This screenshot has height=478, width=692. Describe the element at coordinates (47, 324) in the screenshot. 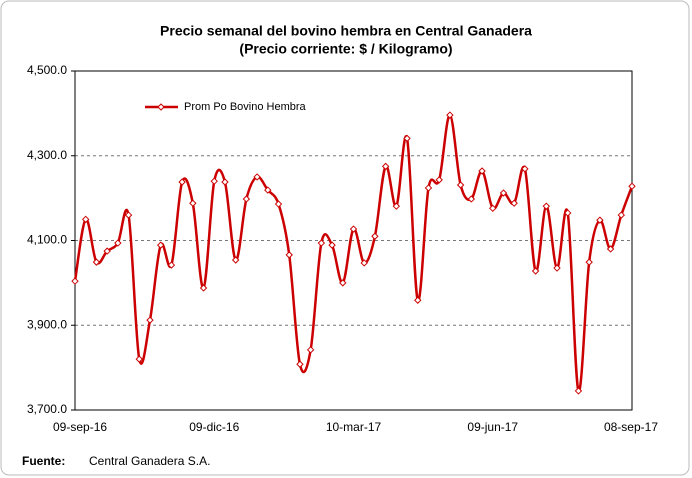

I see `y-tick-label: 3,900.0` at that location.